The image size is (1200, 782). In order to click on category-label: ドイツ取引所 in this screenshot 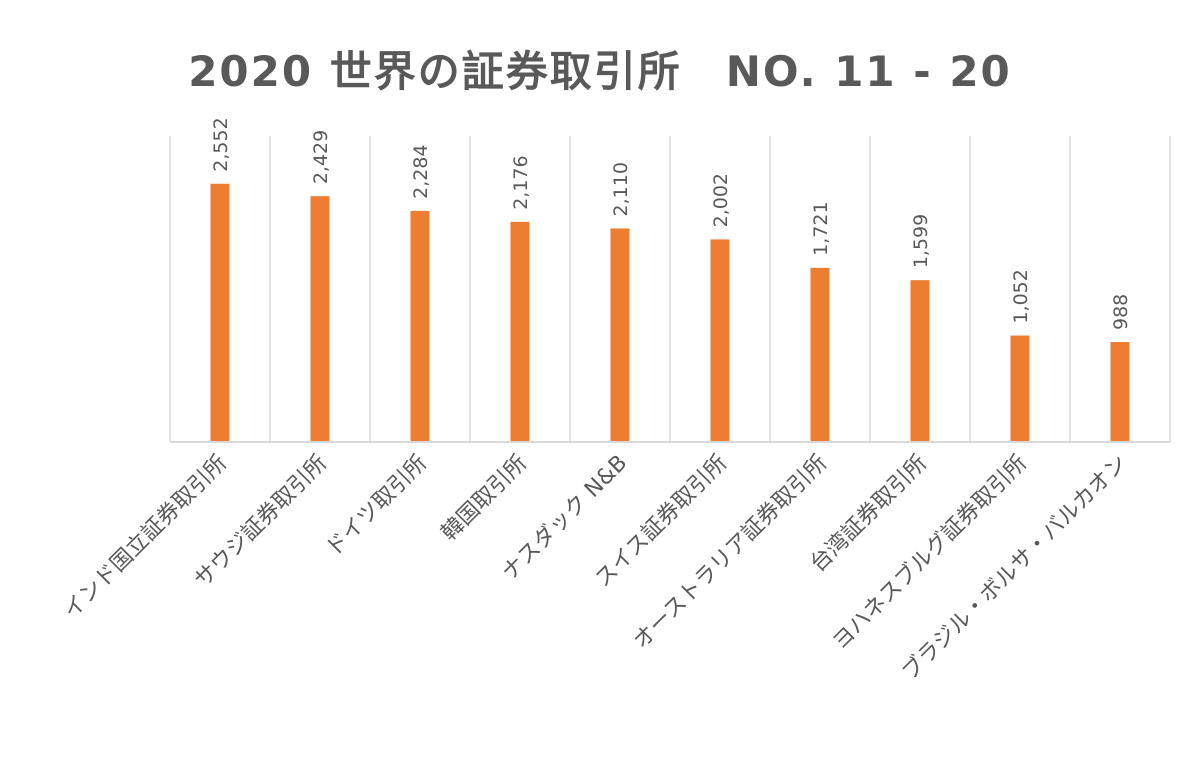, I will do `click(376, 506)`.